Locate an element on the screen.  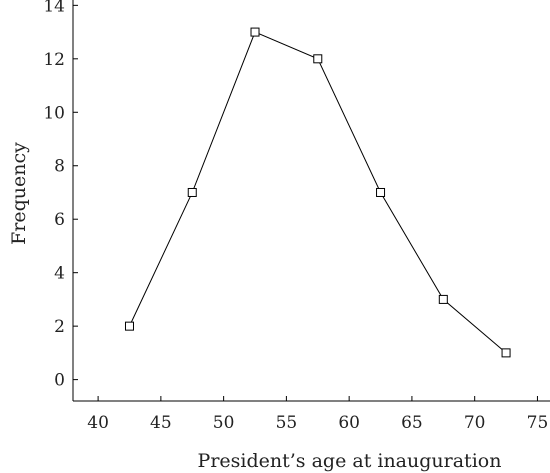
x-tick-label: 65 is located at coordinates (412, 423).